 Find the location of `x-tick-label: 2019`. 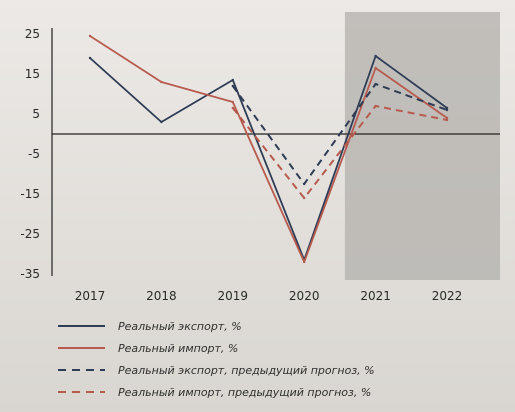

x-tick-label: 2019 is located at coordinates (233, 296).